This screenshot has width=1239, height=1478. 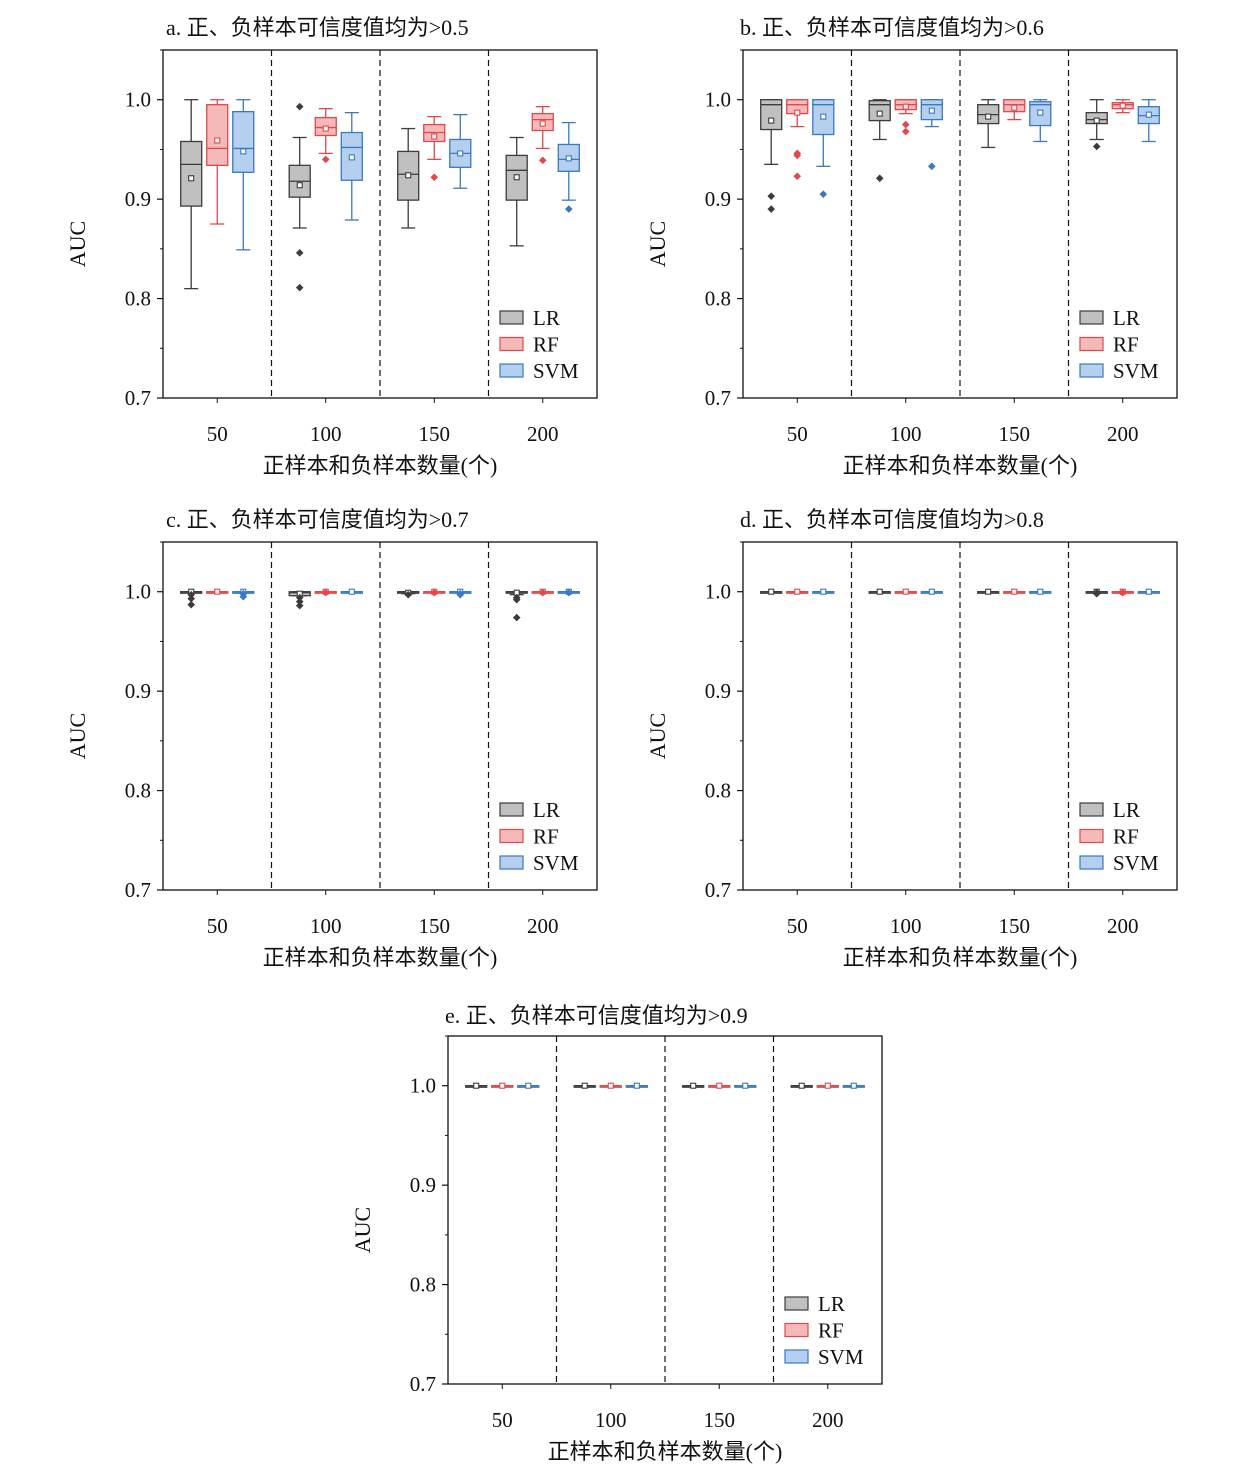 I want to click on x-tick-label: 150, so click(x=435, y=434).